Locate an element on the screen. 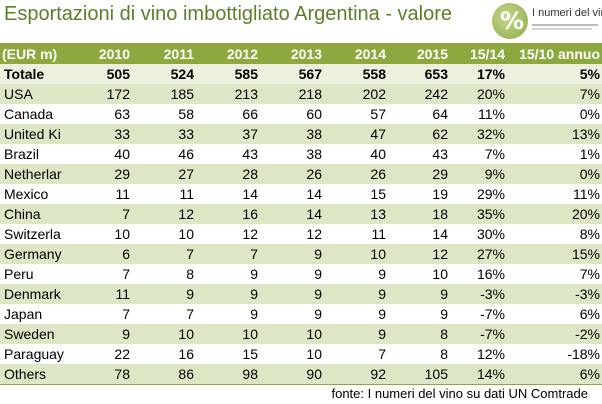 This screenshot has height=404, width=602. total-row: Totale 505 524 585 567 558 653 17% 5% is located at coordinates (301, 74).